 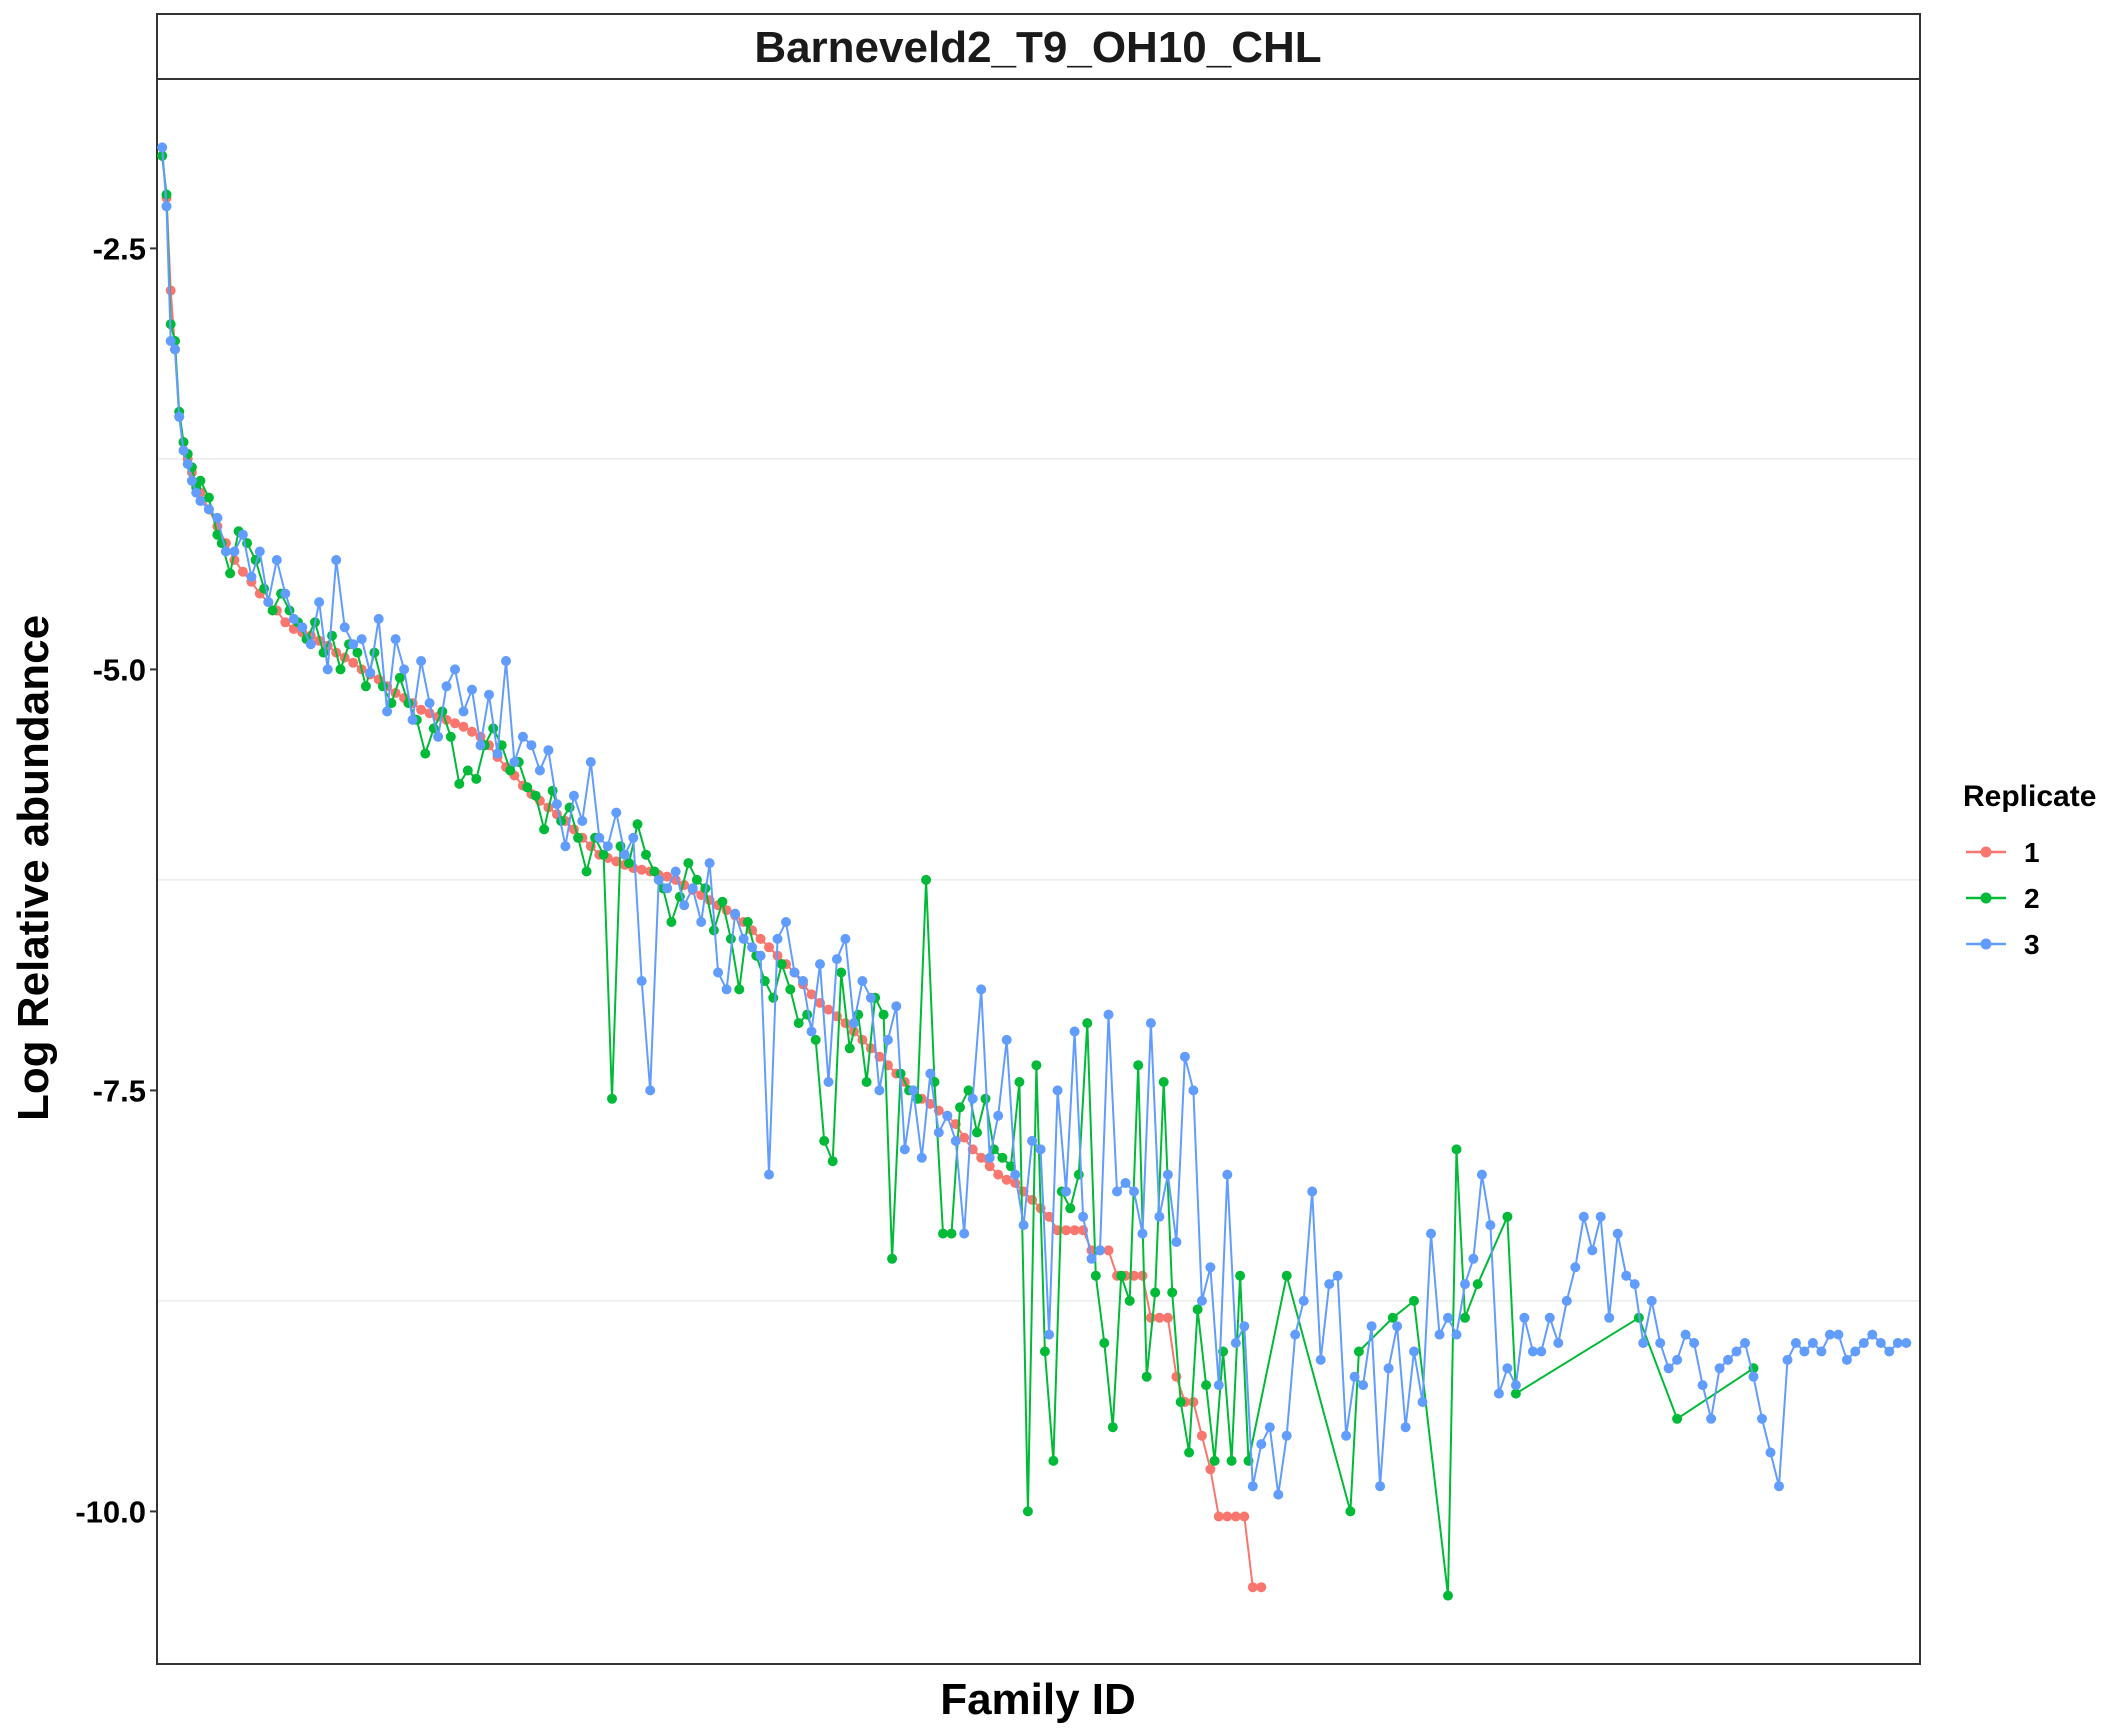 What do you see at coordinates (33, 868) in the screenshot?
I see `y-axis-title: Log Relative abundance` at bounding box center [33, 868].